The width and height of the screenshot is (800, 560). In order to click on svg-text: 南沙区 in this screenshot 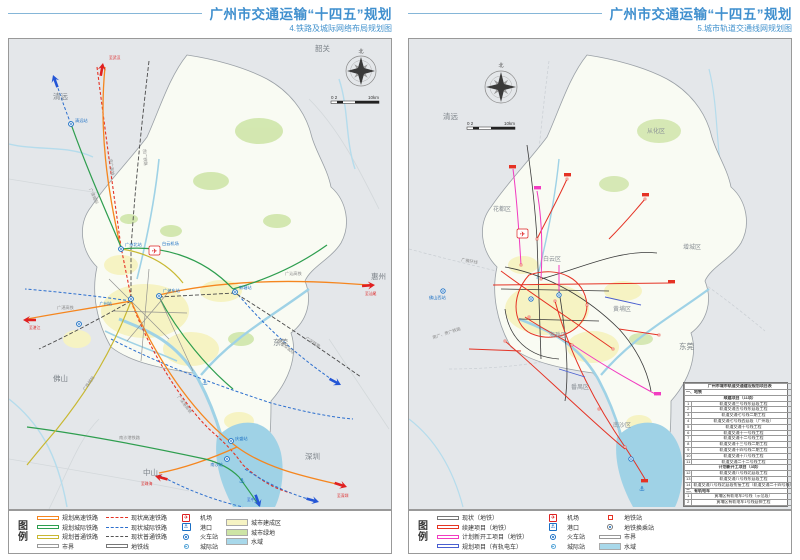, I will do `click(622, 425)`.